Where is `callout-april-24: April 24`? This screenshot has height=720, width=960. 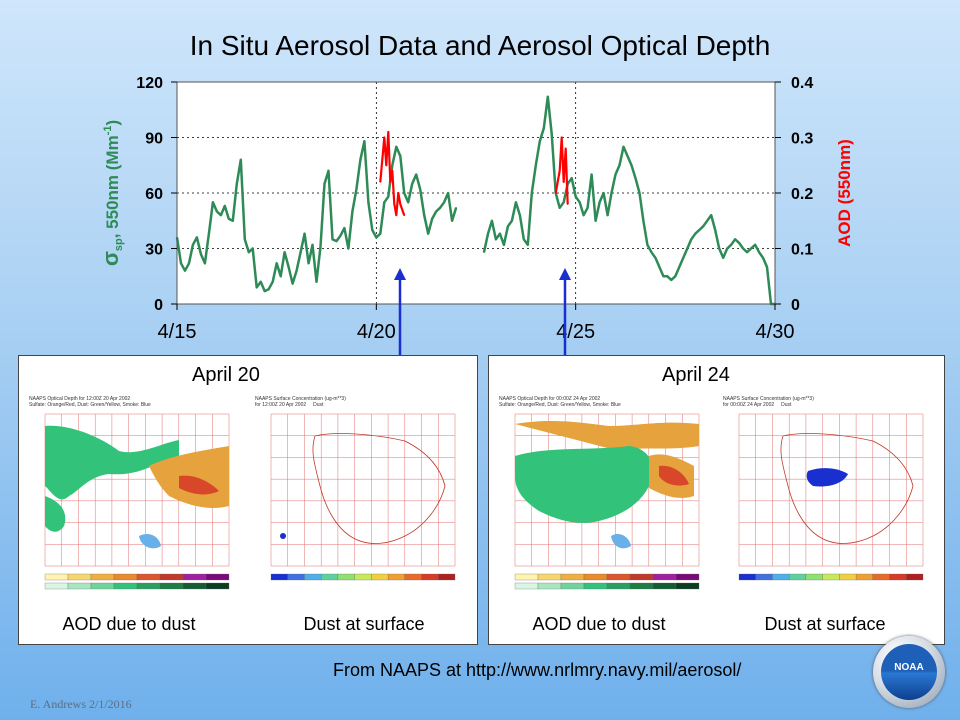
callout-april-24: April 24 is located at coordinates (696, 375).